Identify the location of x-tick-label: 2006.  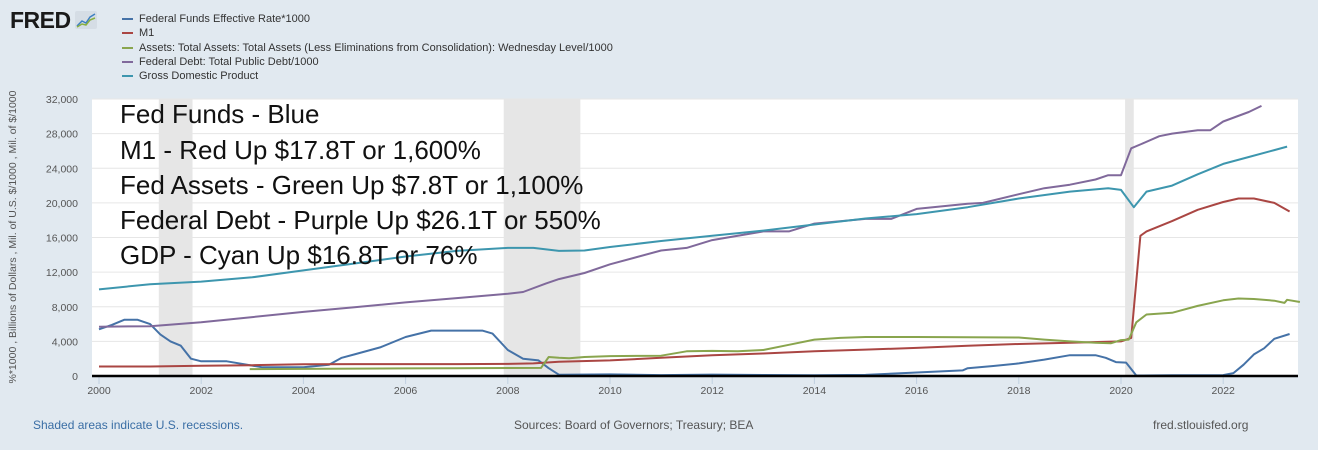
(406, 391).